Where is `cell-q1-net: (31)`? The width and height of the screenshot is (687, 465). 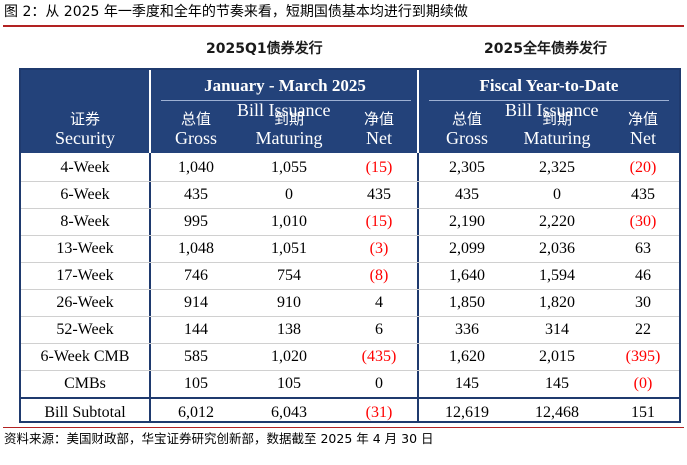 cell-q1-net: (31) is located at coordinates (379, 412).